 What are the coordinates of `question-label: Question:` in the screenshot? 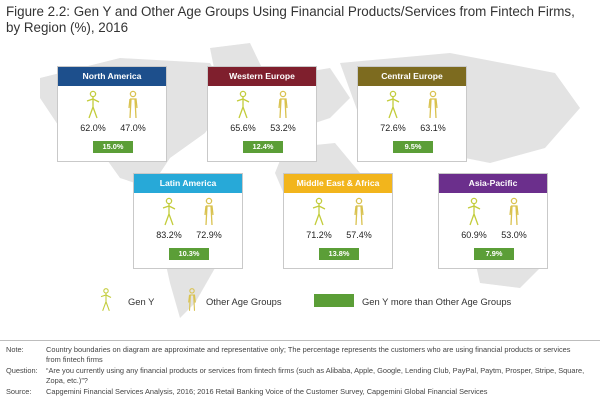 It's located at (22, 370).